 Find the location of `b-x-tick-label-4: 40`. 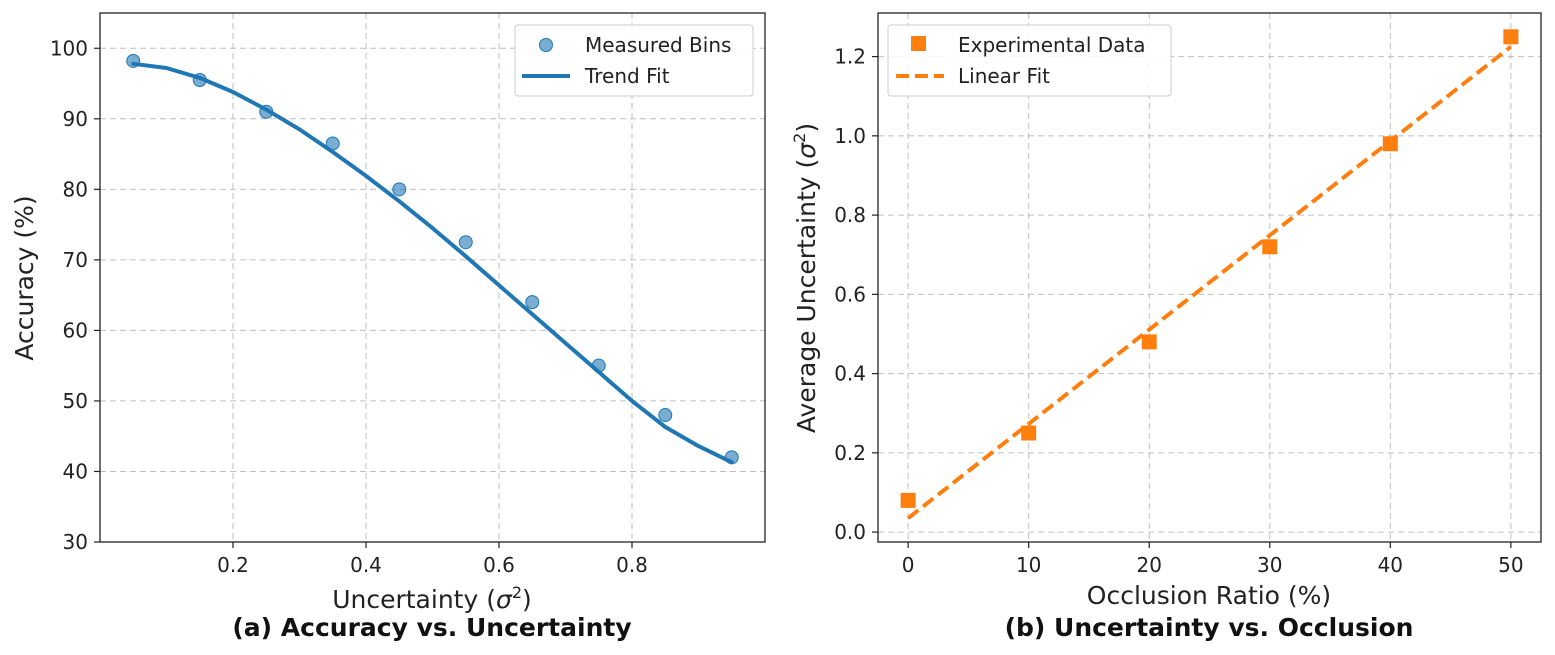

b-x-tick-label-4: 40 is located at coordinates (1390, 565).